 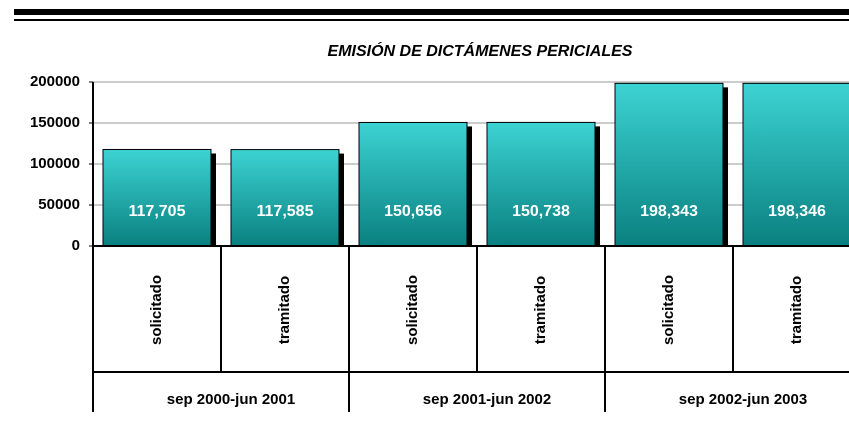 What do you see at coordinates (76, 245) in the screenshot?
I see `y-tick-label: 0` at bounding box center [76, 245].